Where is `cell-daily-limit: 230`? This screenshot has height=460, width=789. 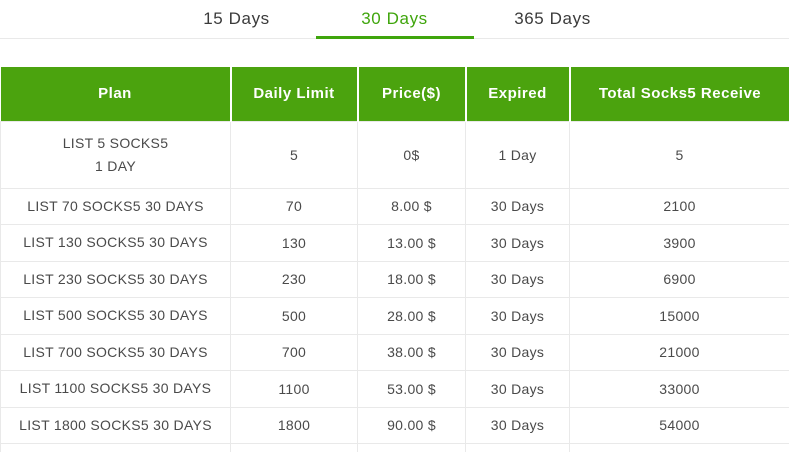 cell-daily-limit: 230 is located at coordinates (294, 279).